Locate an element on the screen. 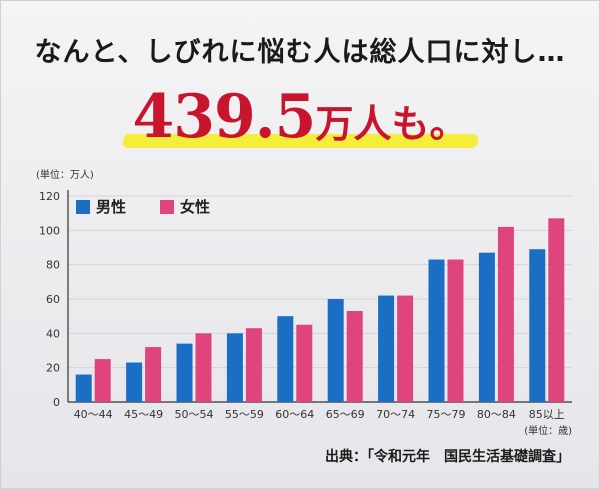  y-tick-label: 0 is located at coordinates (56, 402).